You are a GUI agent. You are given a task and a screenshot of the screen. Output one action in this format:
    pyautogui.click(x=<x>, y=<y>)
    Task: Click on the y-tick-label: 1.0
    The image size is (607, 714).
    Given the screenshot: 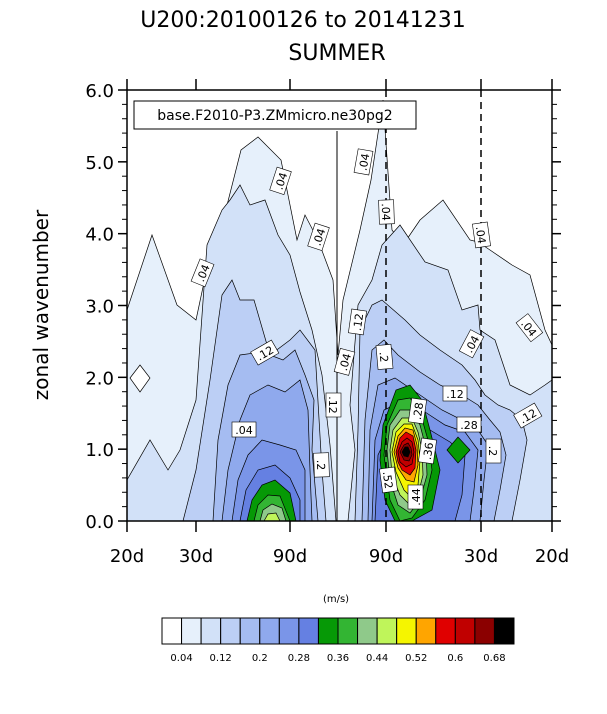 What is the action you would take?
    pyautogui.click(x=99, y=450)
    